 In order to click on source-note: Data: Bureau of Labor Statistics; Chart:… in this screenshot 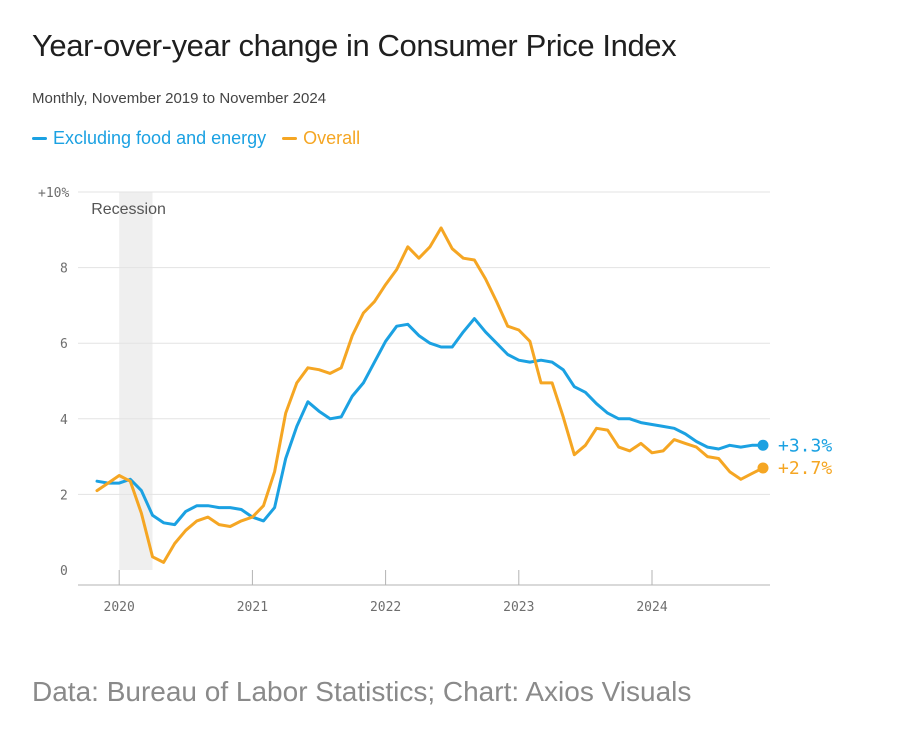, I will do `click(362, 691)`.